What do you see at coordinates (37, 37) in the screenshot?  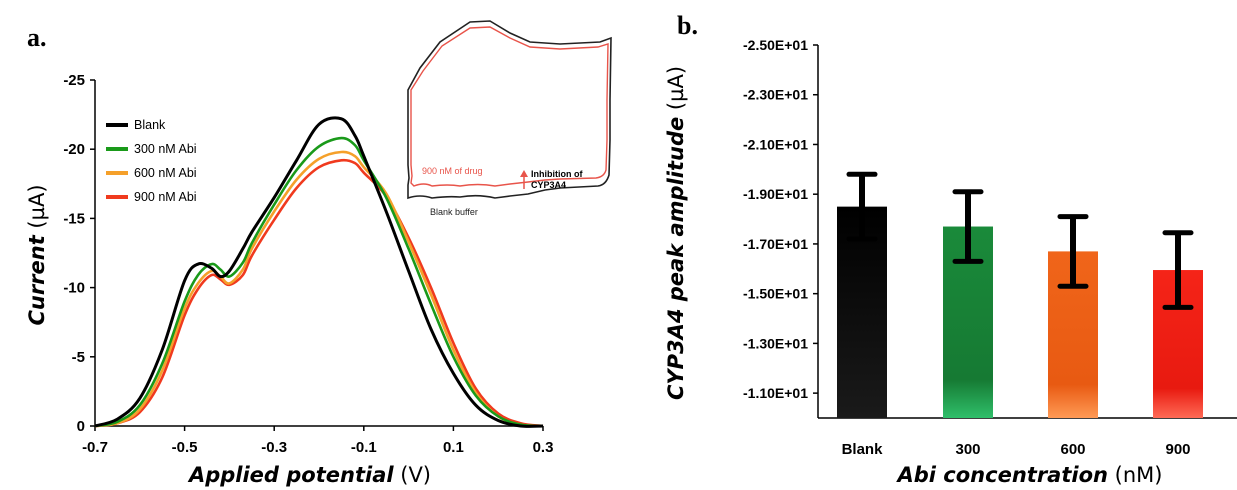 I see `panel-a-label: a.` at bounding box center [37, 37].